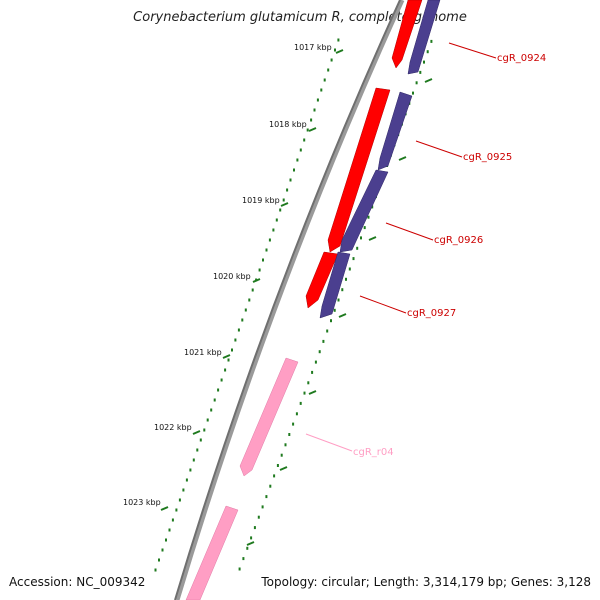  I want to click on gene-label-cgR_0927: cgR_0927, so click(431, 313).